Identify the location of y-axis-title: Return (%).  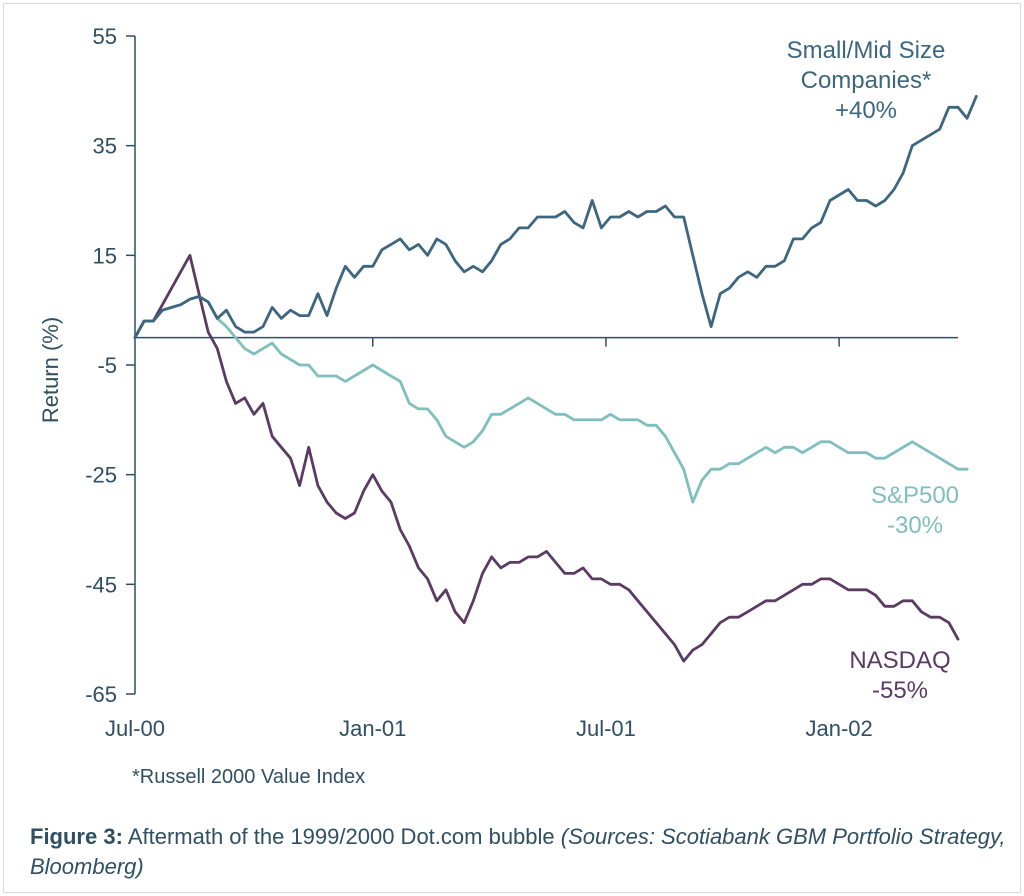
(50, 370).